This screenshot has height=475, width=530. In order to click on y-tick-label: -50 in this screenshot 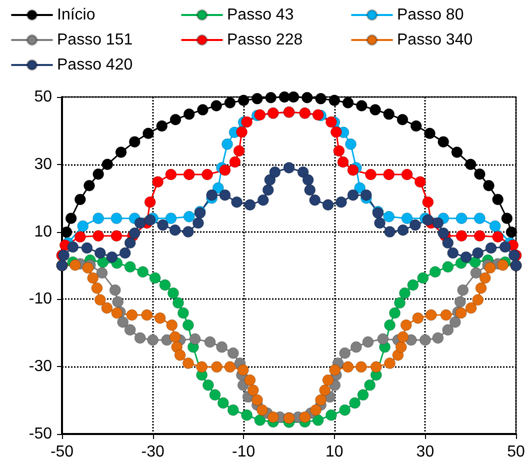, I will do `click(40, 434)`.